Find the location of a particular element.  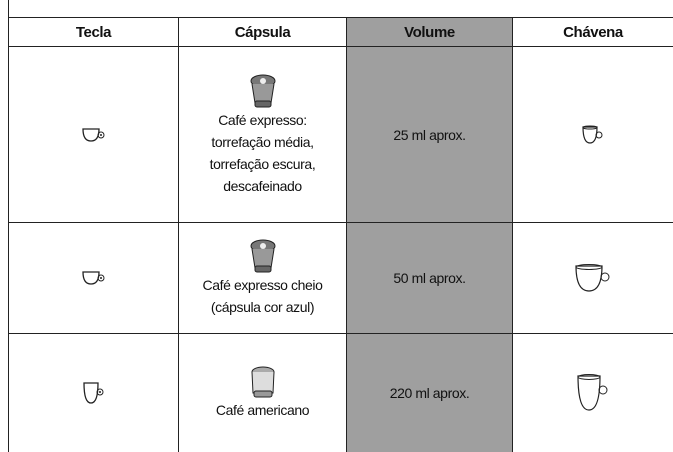

capsule-text: (cápsula cor azul) is located at coordinates (262, 307).